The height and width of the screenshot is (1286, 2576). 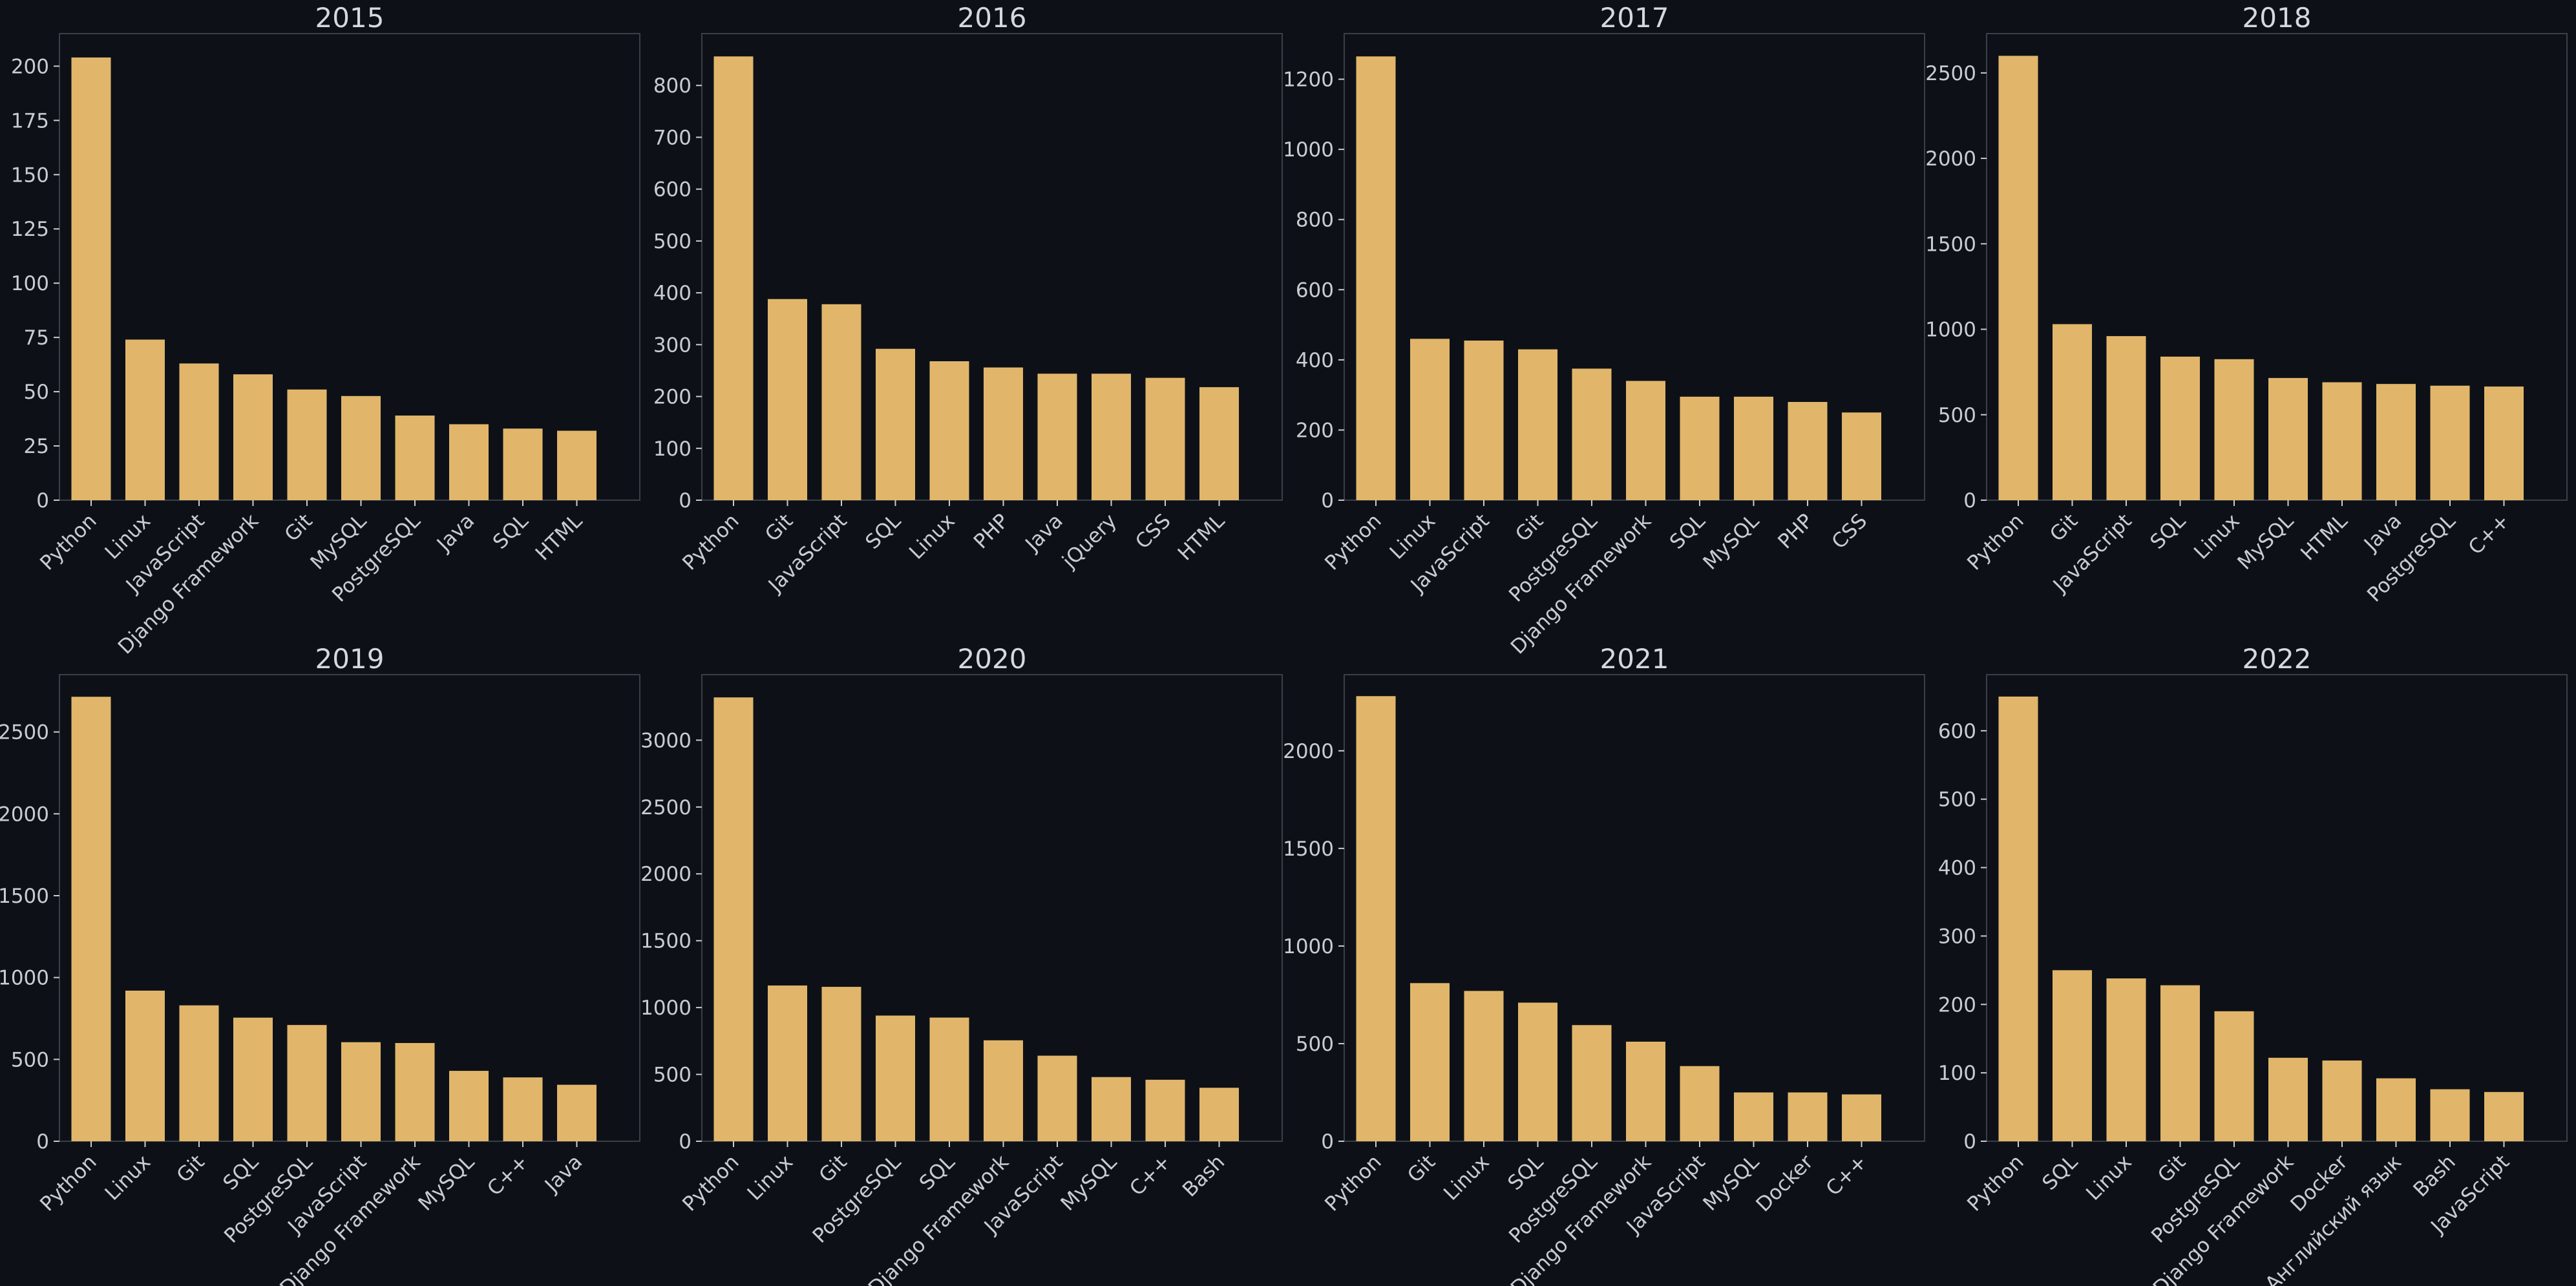 What do you see at coordinates (992, 18) in the screenshot?
I see `chart-title: 2016` at bounding box center [992, 18].